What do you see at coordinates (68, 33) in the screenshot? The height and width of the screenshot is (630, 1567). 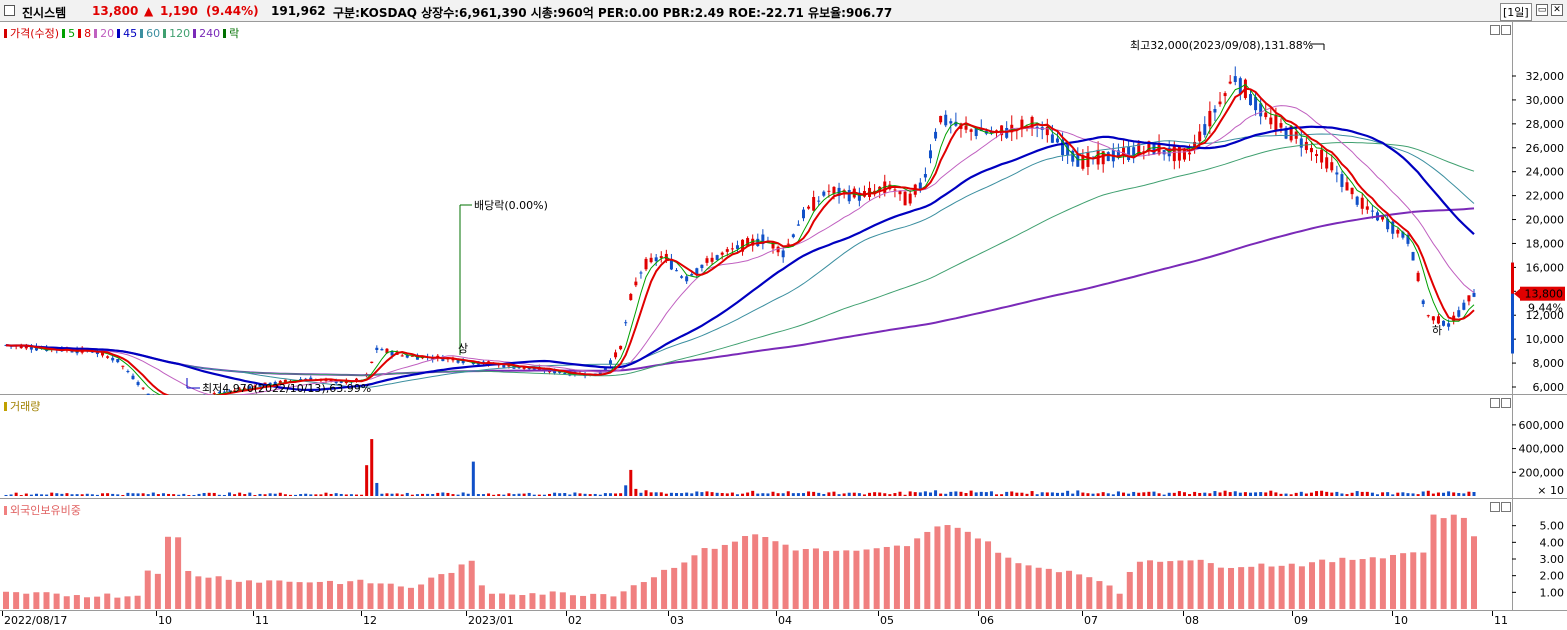 I see `legend-item: 5` at bounding box center [68, 33].